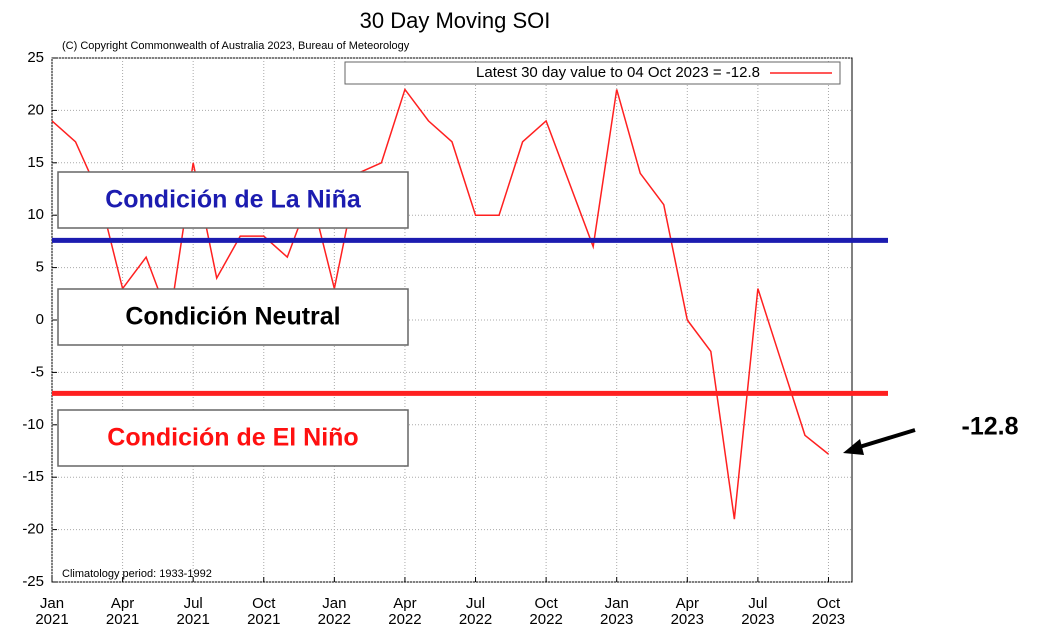  What do you see at coordinates (546, 611) in the screenshot?
I see `x-tick-label: Oct 2022` at bounding box center [546, 611].